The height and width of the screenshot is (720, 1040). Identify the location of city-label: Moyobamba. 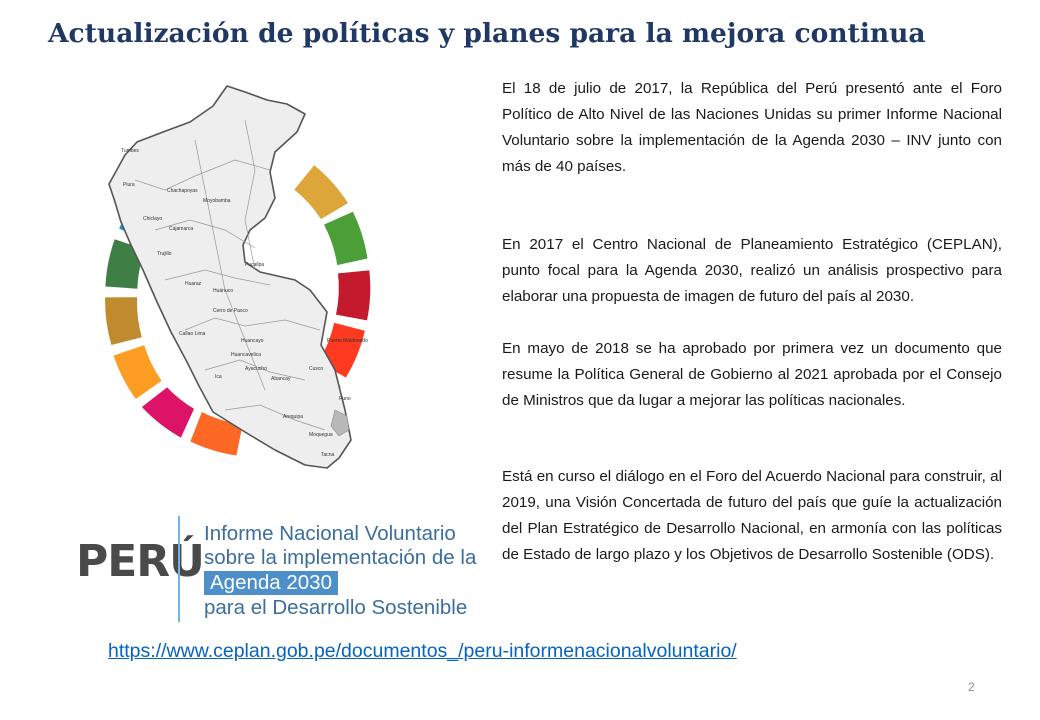
(217, 201).